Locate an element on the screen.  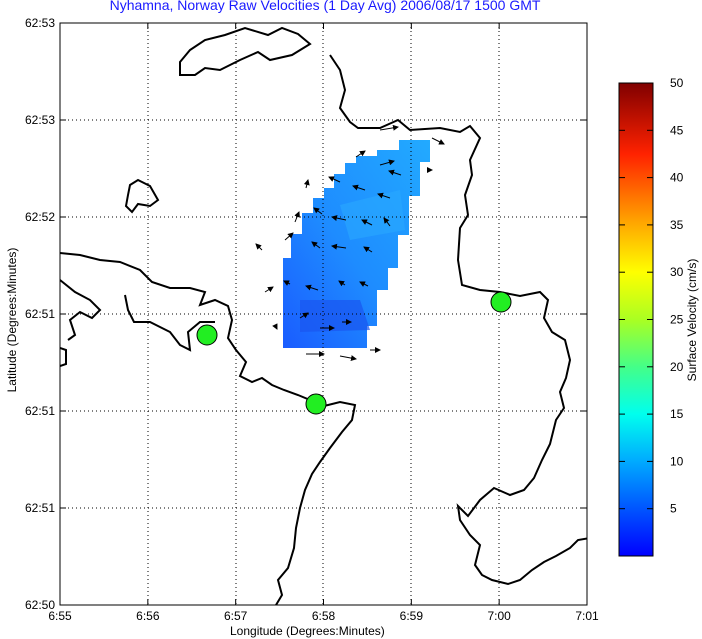
x-tick-label: 6:57 is located at coordinates (236, 616).